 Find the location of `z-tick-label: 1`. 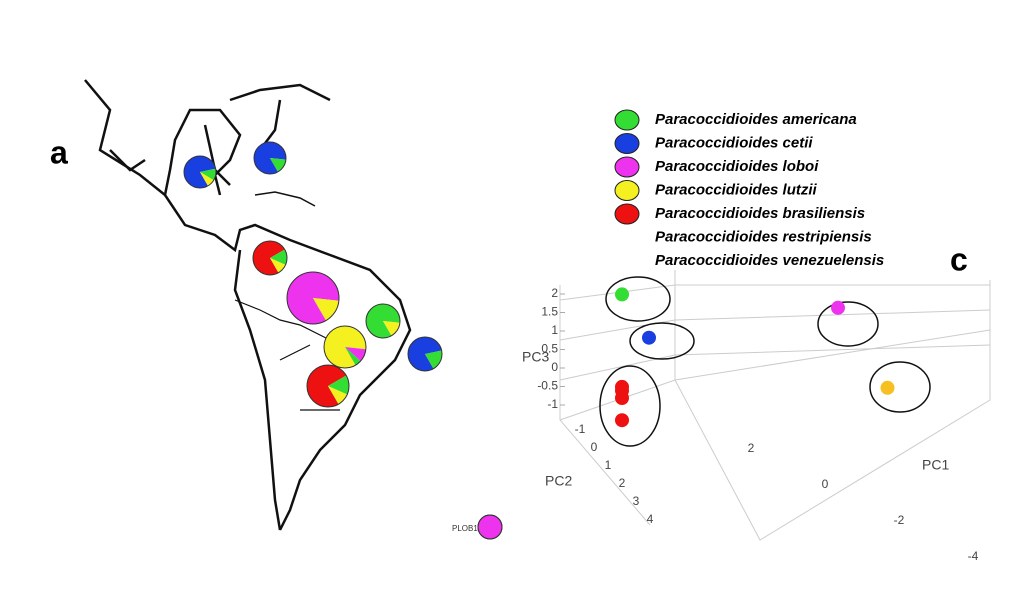

z-tick-label: 1 is located at coordinates (554, 330).